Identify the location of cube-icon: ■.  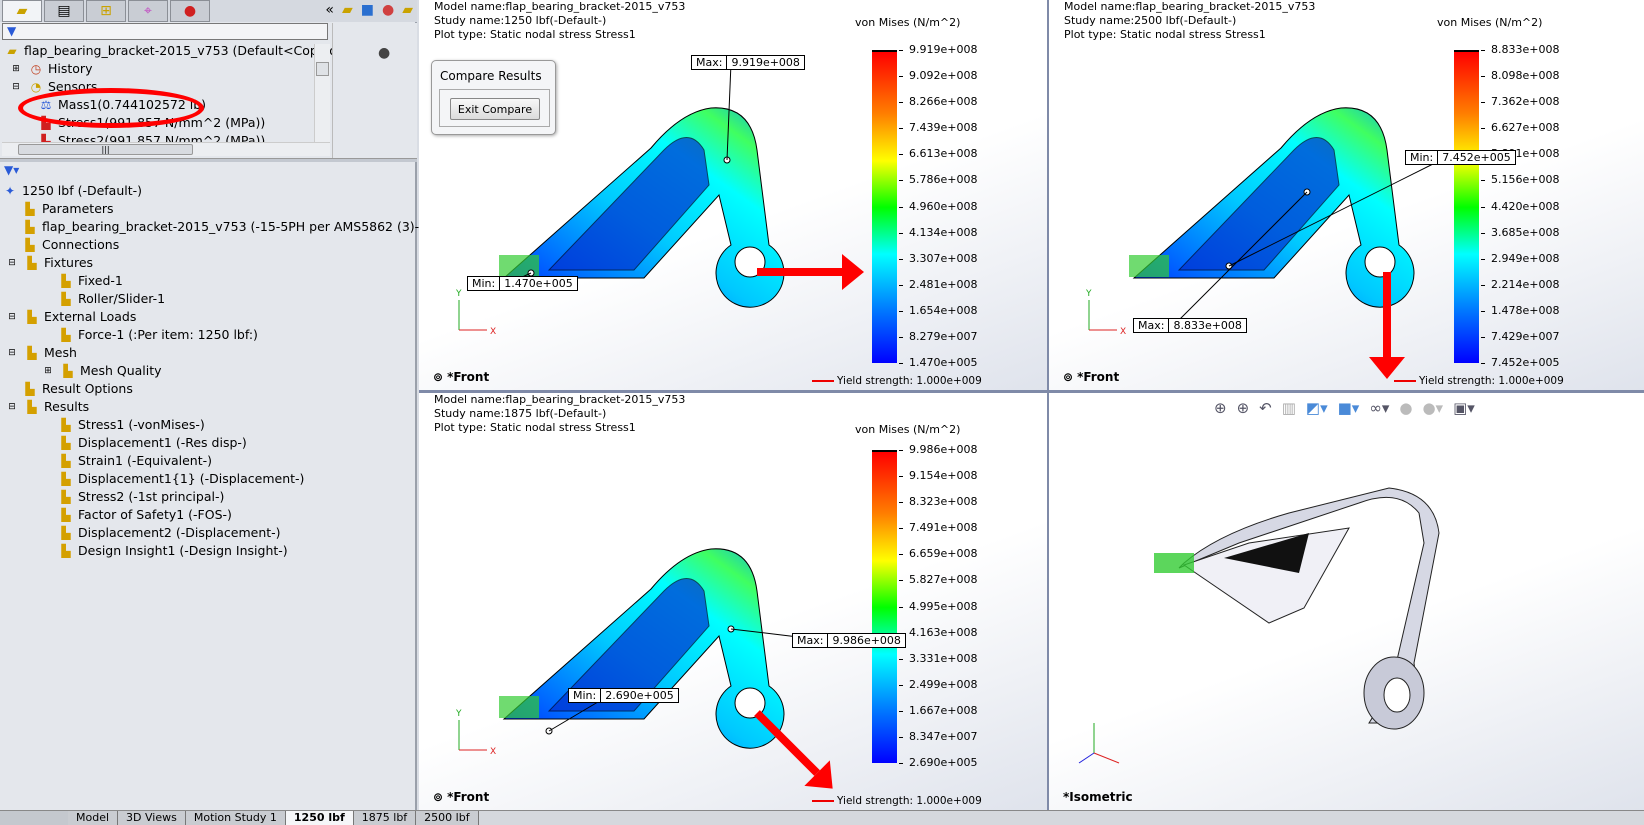
(367, 10).